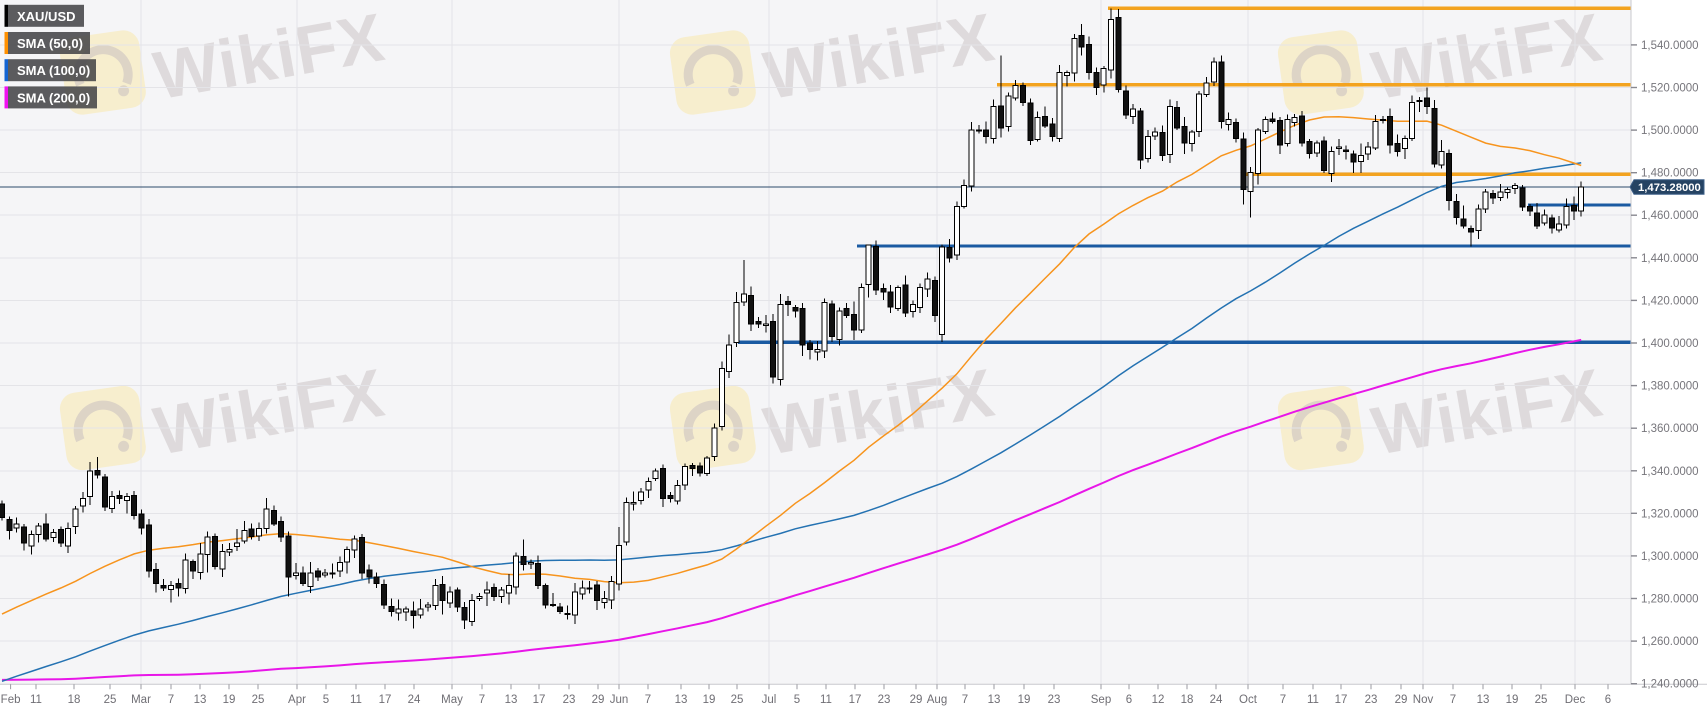 Image resolution: width=1707 pixels, height=712 pixels. I want to click on svg-text: Oct, so click(1248, 700).